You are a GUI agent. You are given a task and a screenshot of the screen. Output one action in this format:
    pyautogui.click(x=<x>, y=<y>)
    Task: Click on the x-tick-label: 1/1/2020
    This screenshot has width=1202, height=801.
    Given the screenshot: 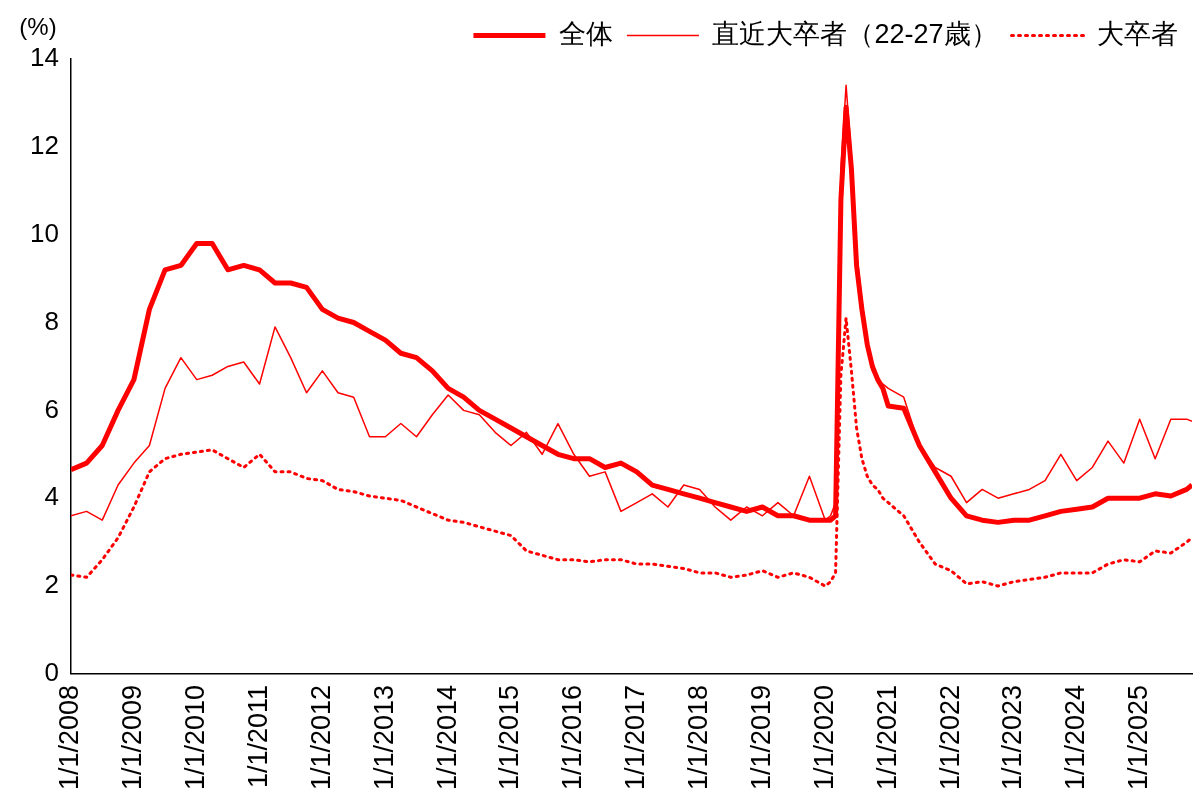 What is the action you would take?
    pyautogui.click(x=823, y=737)
    